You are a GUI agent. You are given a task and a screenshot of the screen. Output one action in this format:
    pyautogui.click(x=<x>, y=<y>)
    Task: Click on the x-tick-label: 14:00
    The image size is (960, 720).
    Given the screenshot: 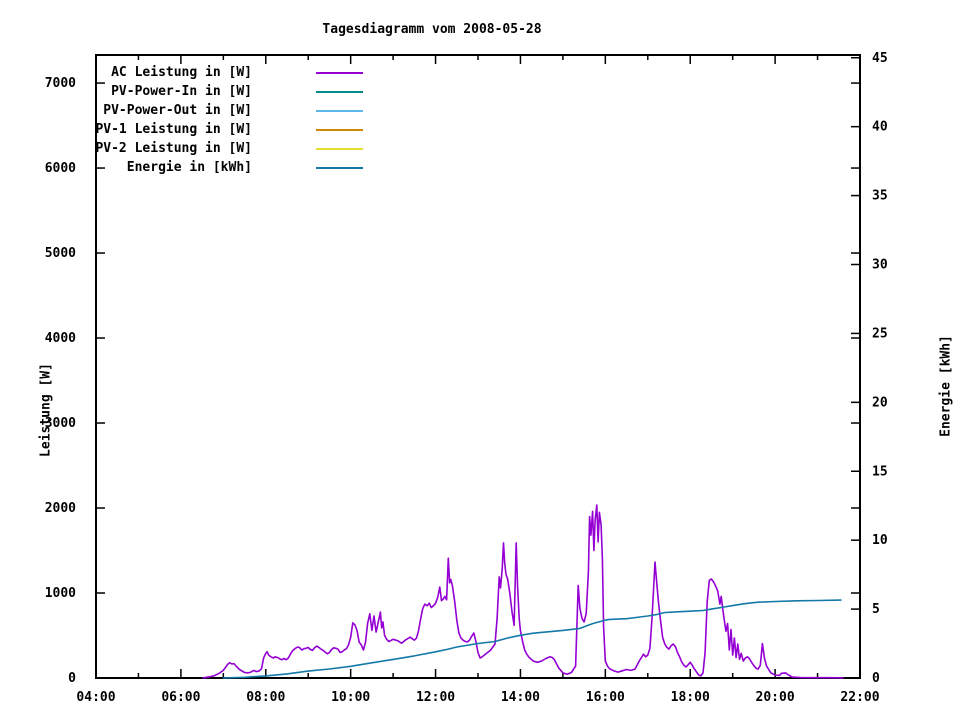 What is the action you would take?
    pyautogui.click(x=520, y=697)
    